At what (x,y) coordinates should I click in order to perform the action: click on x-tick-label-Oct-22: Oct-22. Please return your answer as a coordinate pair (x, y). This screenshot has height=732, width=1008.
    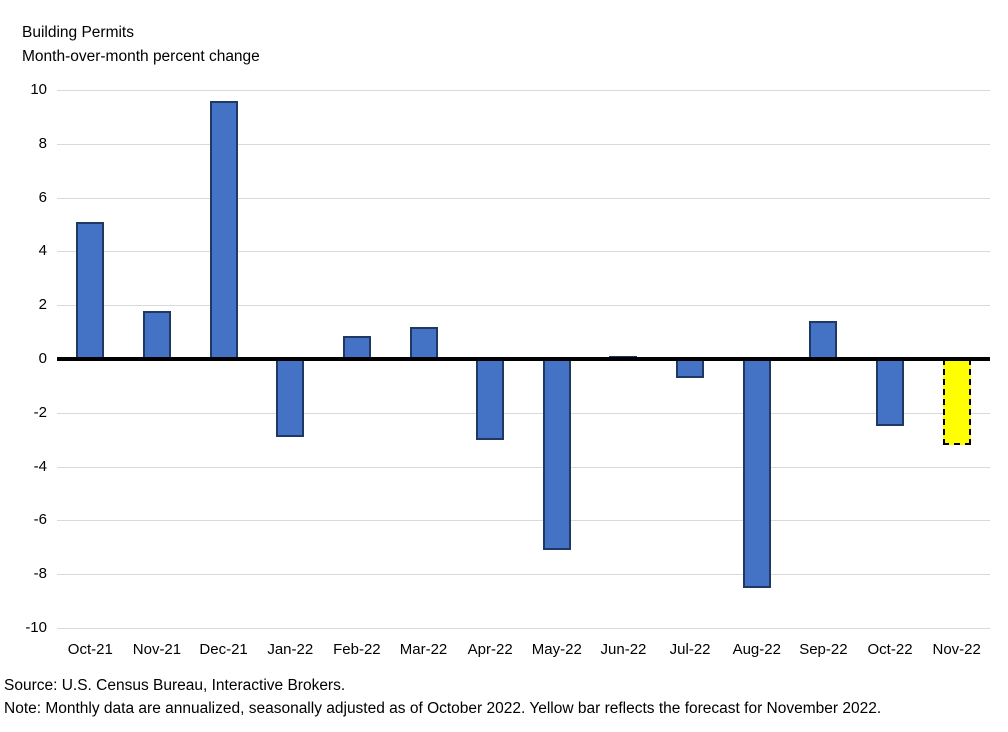
    Looking at the image, I should click on (890, 649).